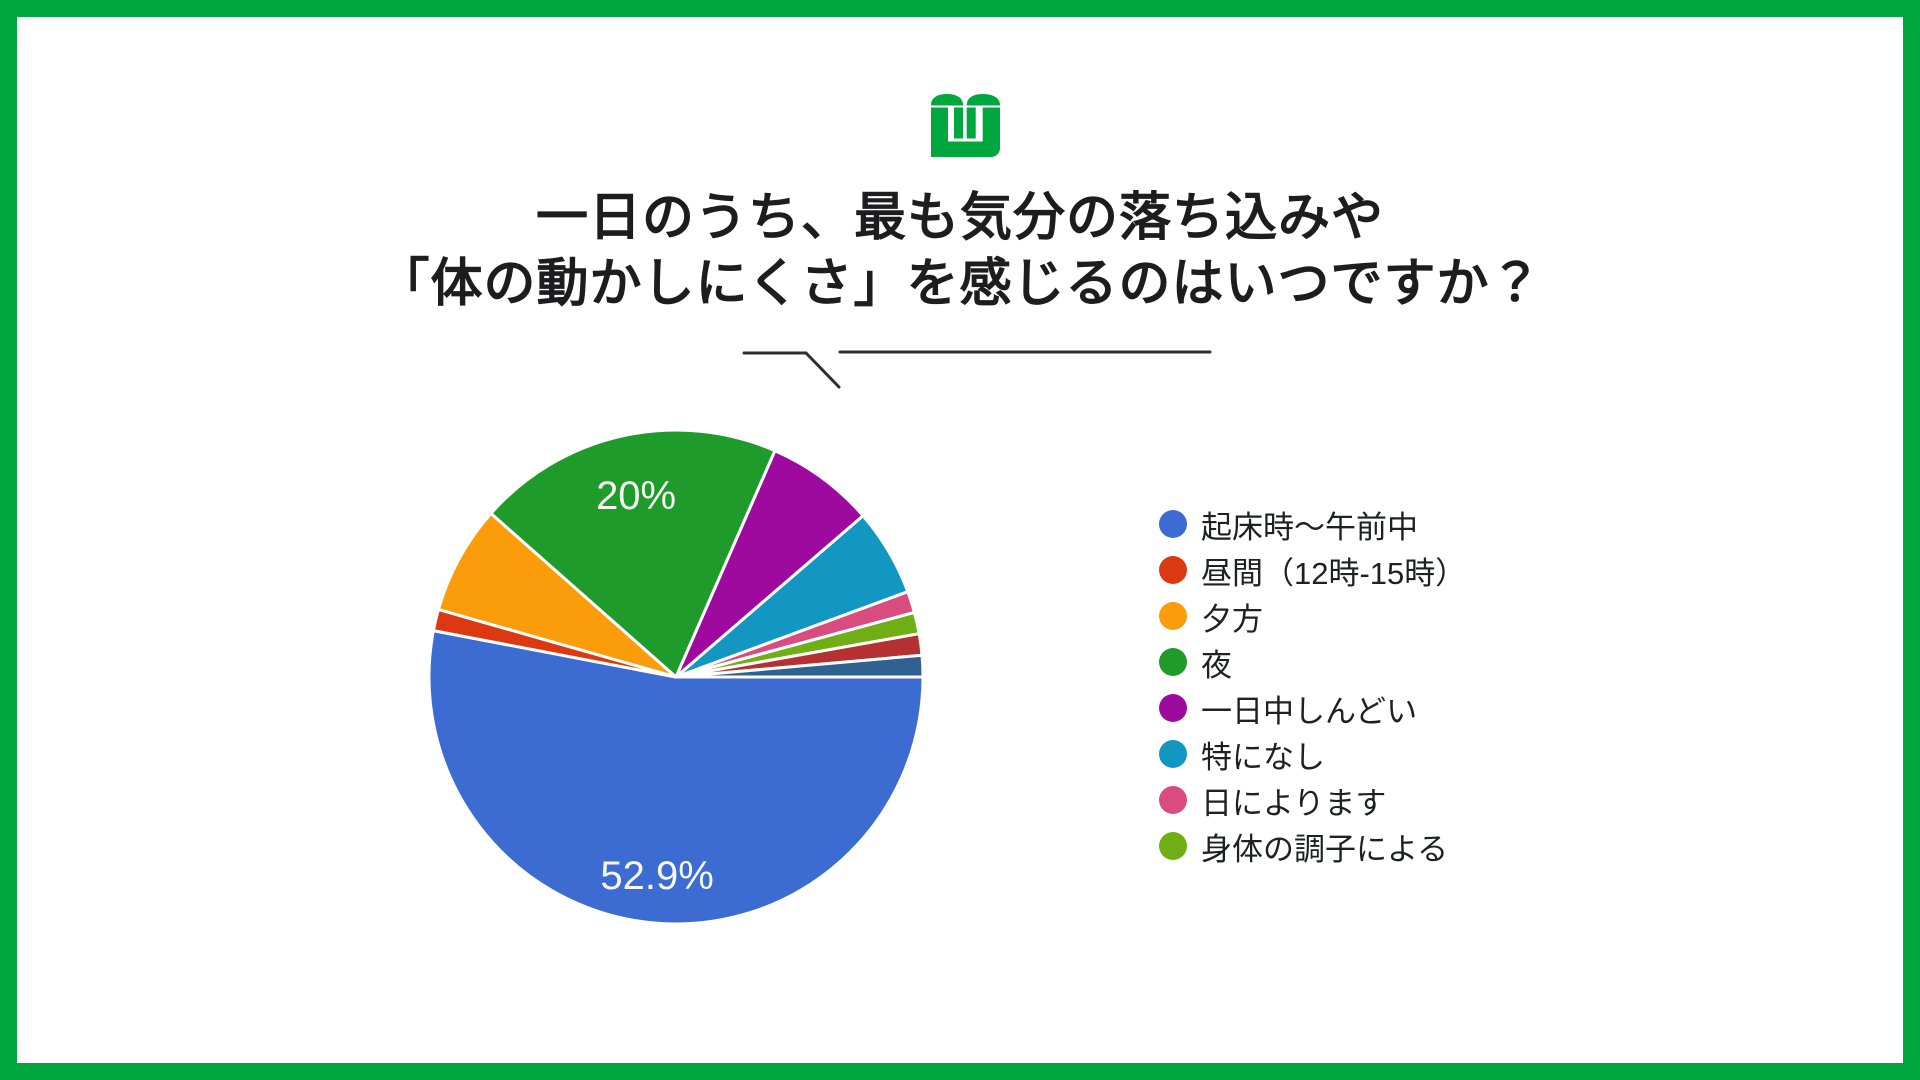 The width and height of the screenshot is (1920, 1080). Describe the element at coordinates (1312, 616) in the screenshot. I see `legend-item: 夕方` at that location.